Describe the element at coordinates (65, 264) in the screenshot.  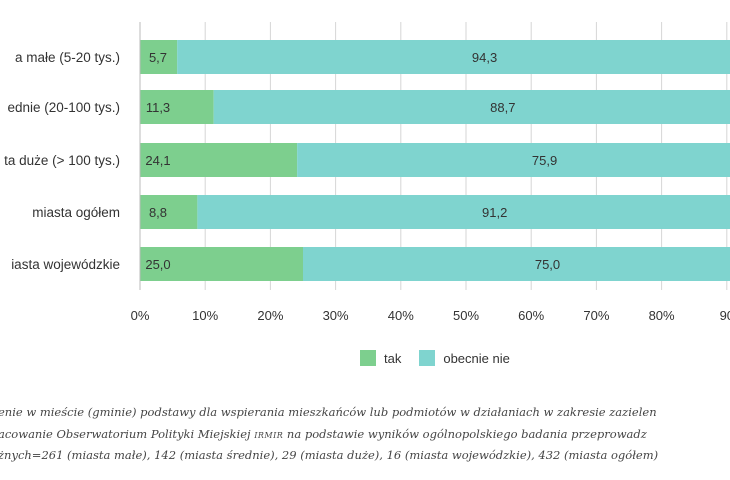
I see `category-label: iasta wojewódzkie` at that location.